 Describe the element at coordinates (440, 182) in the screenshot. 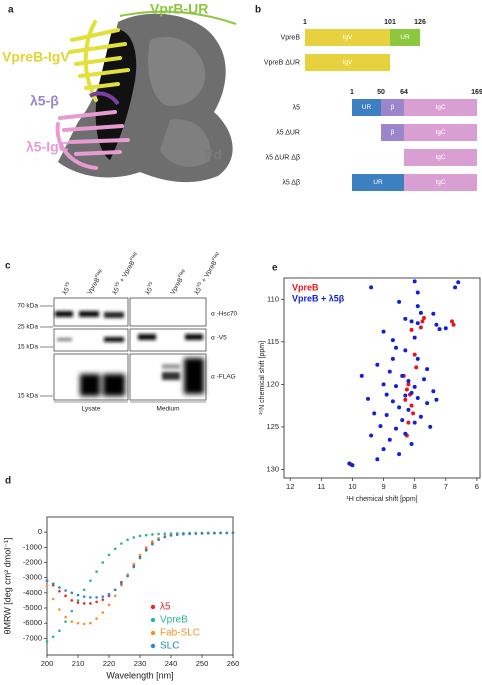

I see `domain-label: IgC` at that location.